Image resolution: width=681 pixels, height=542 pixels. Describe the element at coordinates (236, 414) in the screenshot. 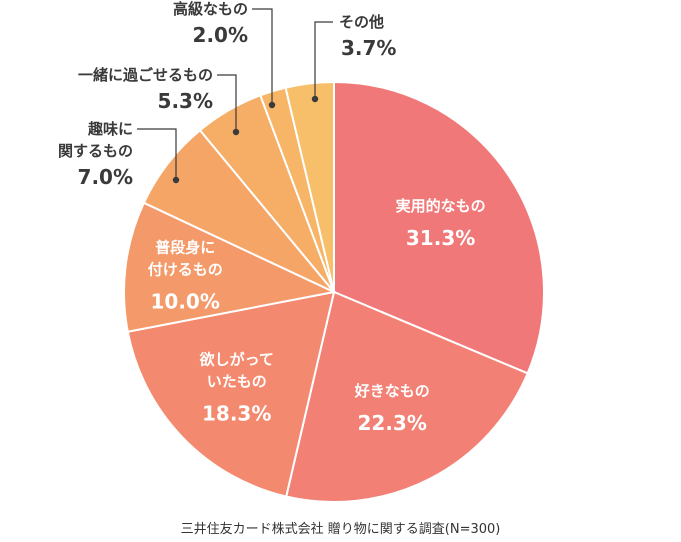

I see `slice-value-2: 18.3%` at that location.